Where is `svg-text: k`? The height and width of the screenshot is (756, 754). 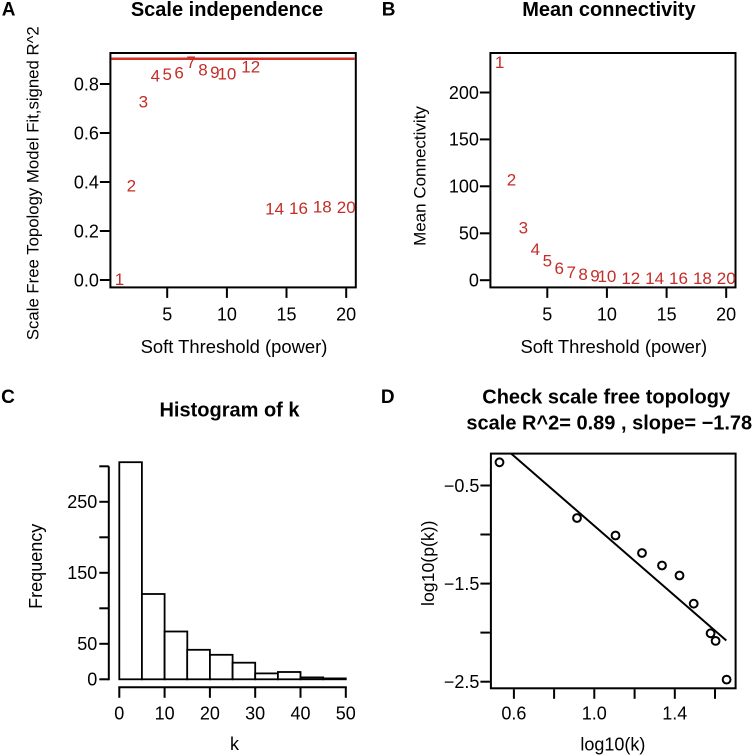 svg-text: k is located at coordinates (235, 744).